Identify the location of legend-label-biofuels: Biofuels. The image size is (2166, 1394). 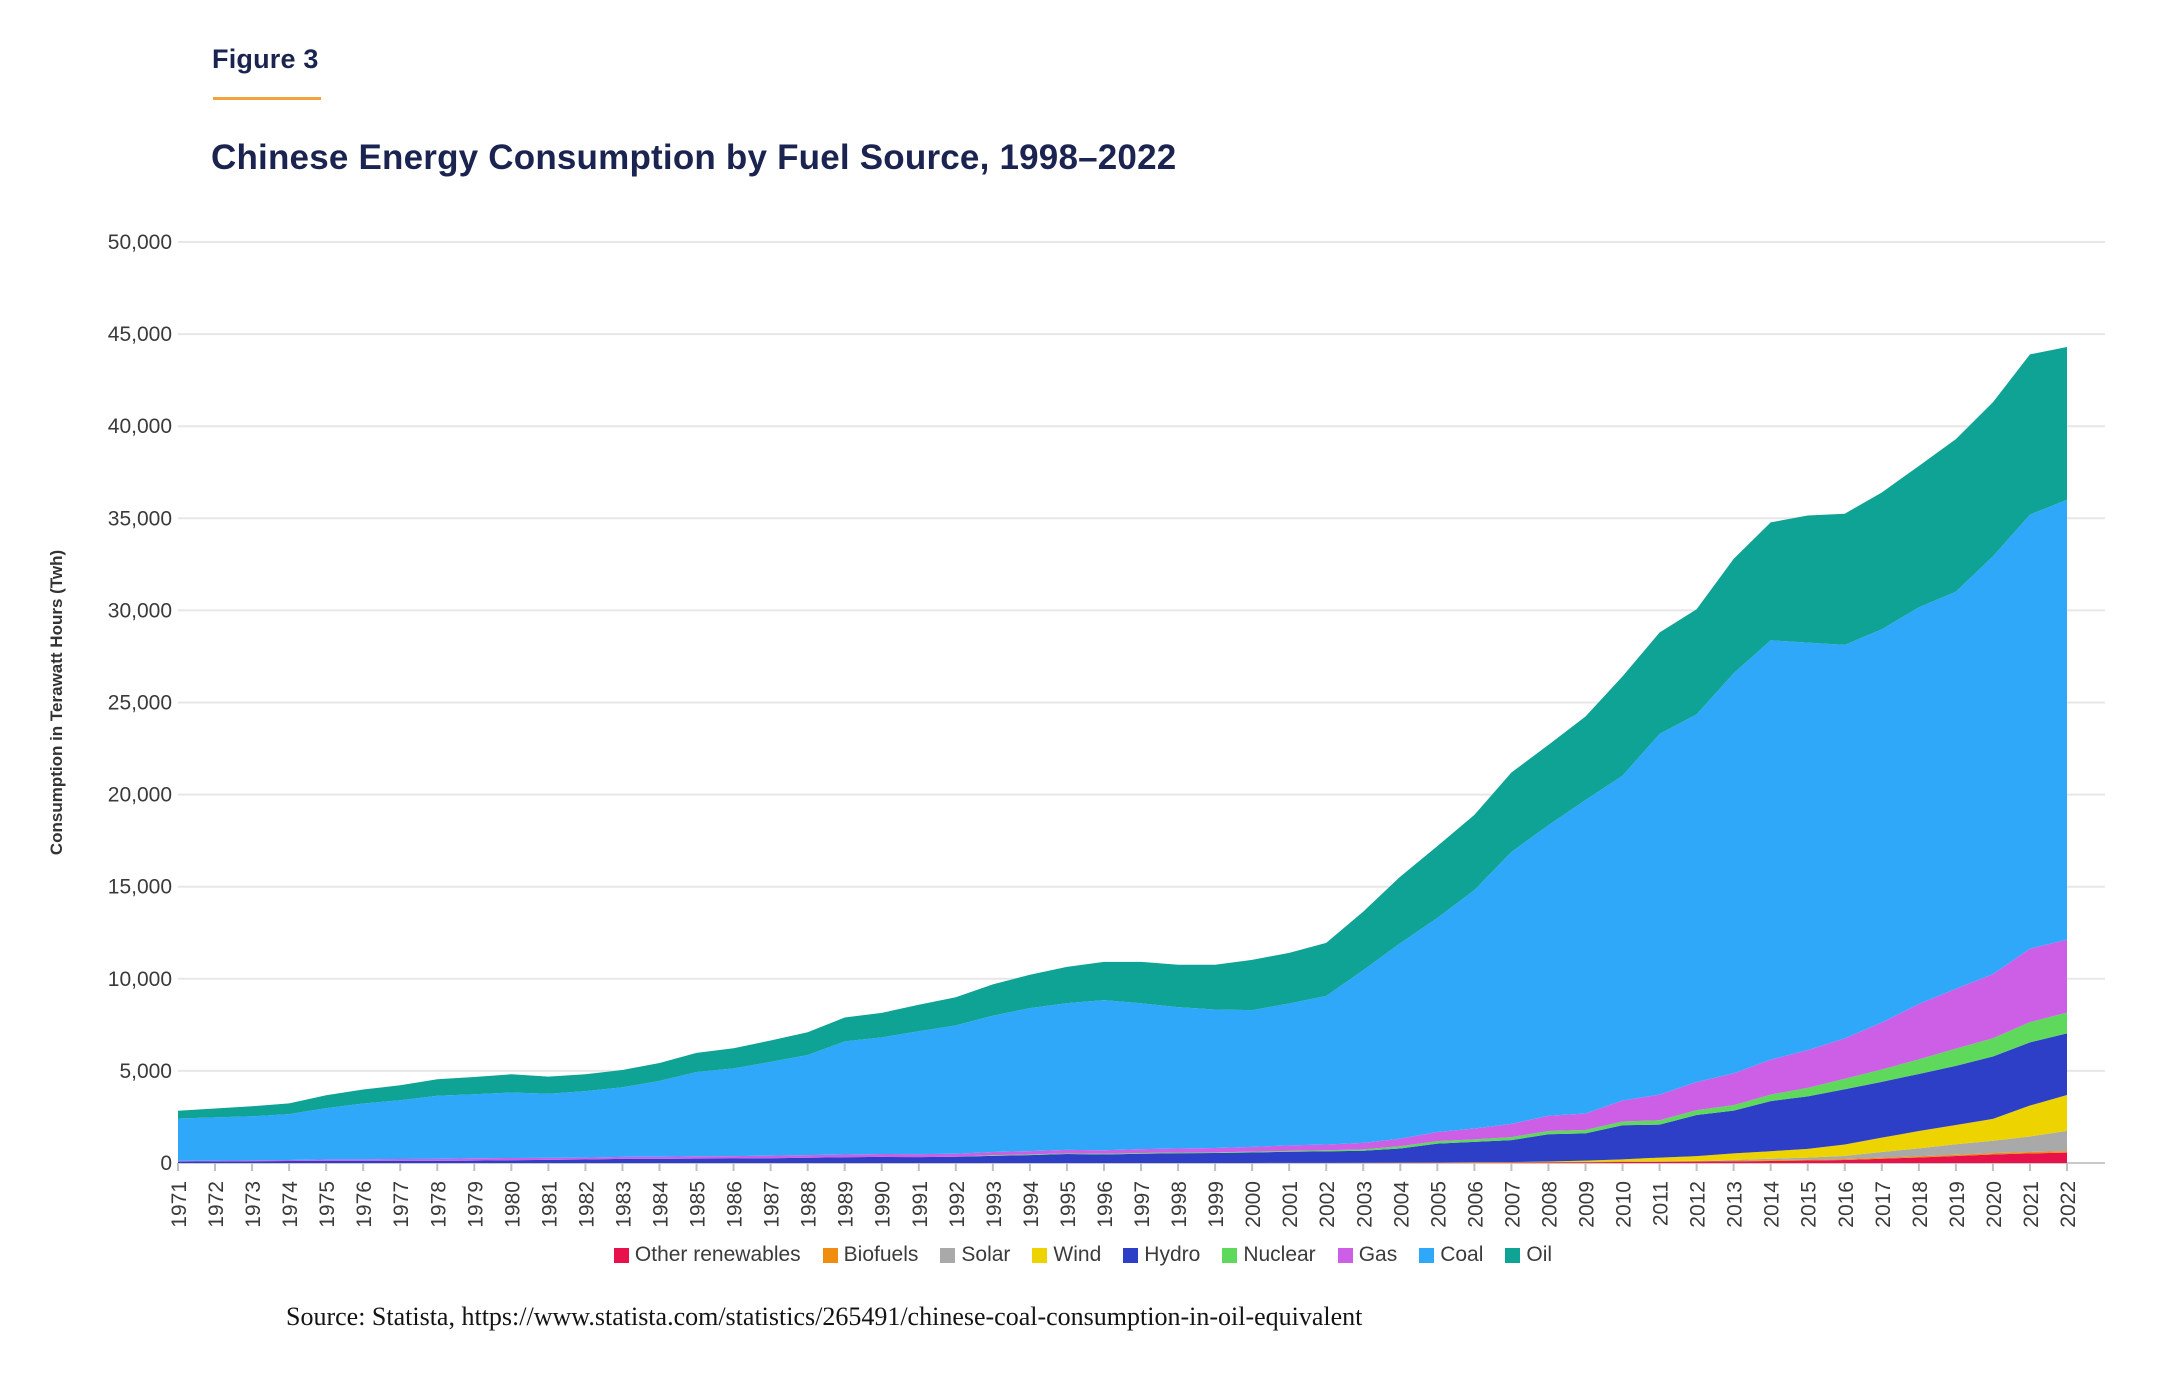
(881, 1254).